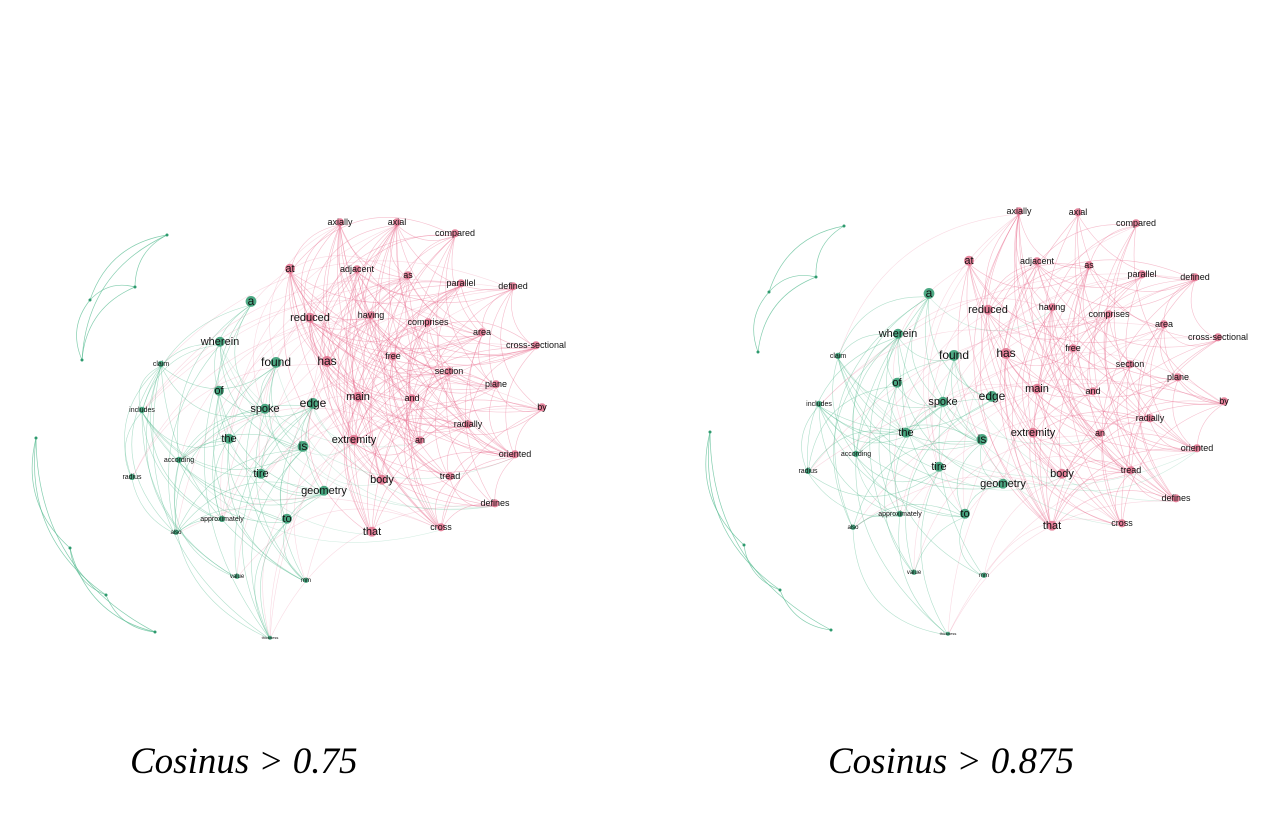 The width and height of the screenshot is (1262, 831). Describe the element at coordinates (450, 476) in the screenshot. I see `graph-node: tread` at that location.